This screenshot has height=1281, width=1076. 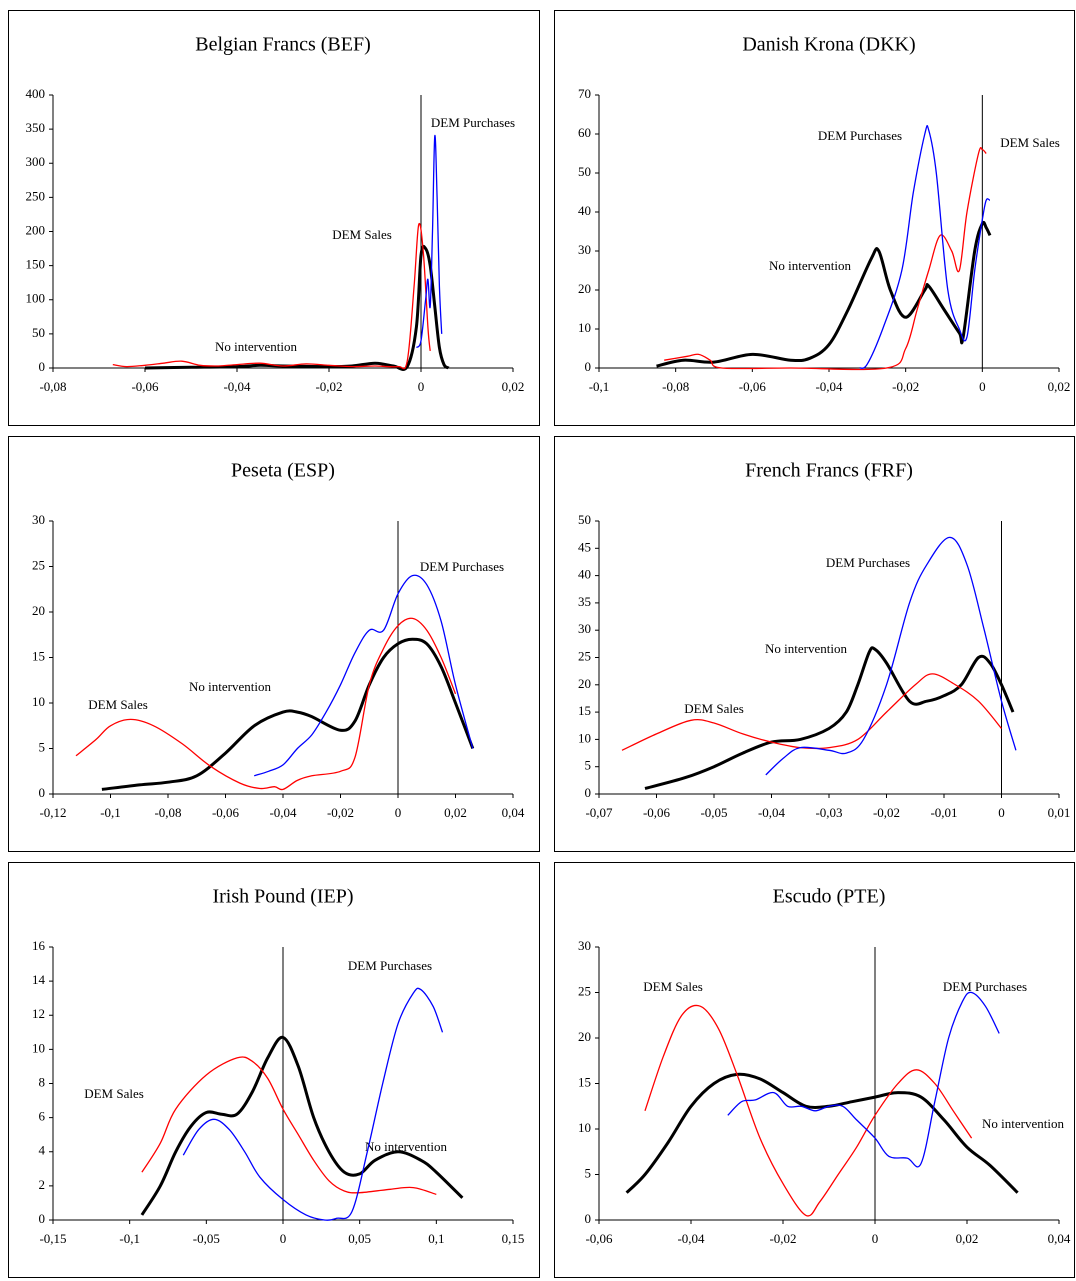 I want to click on y-tick-label: 45, so click(x=584, y=546).